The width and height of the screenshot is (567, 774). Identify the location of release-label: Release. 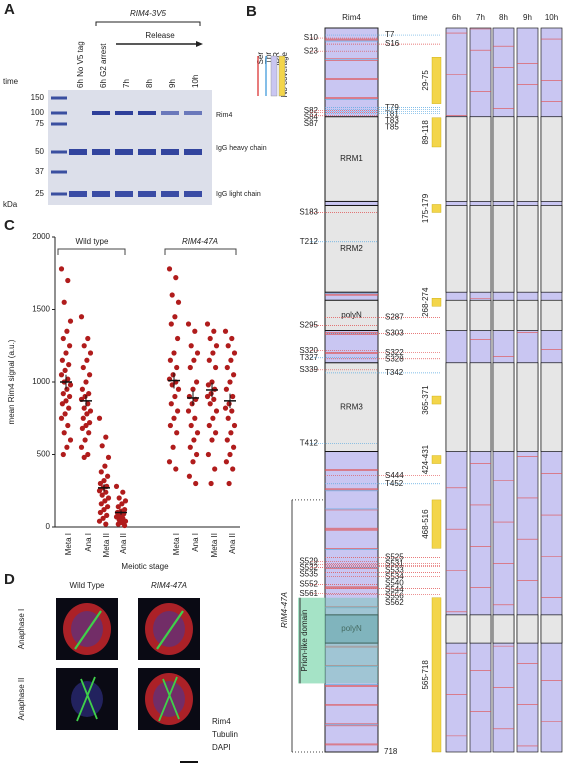
(160, 35).